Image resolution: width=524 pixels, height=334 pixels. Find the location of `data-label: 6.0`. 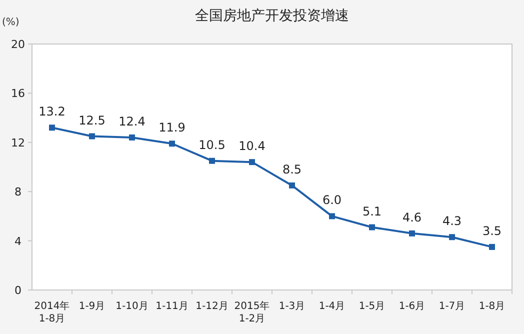

data-label: 6.0 is located at coordinates (332, 200).